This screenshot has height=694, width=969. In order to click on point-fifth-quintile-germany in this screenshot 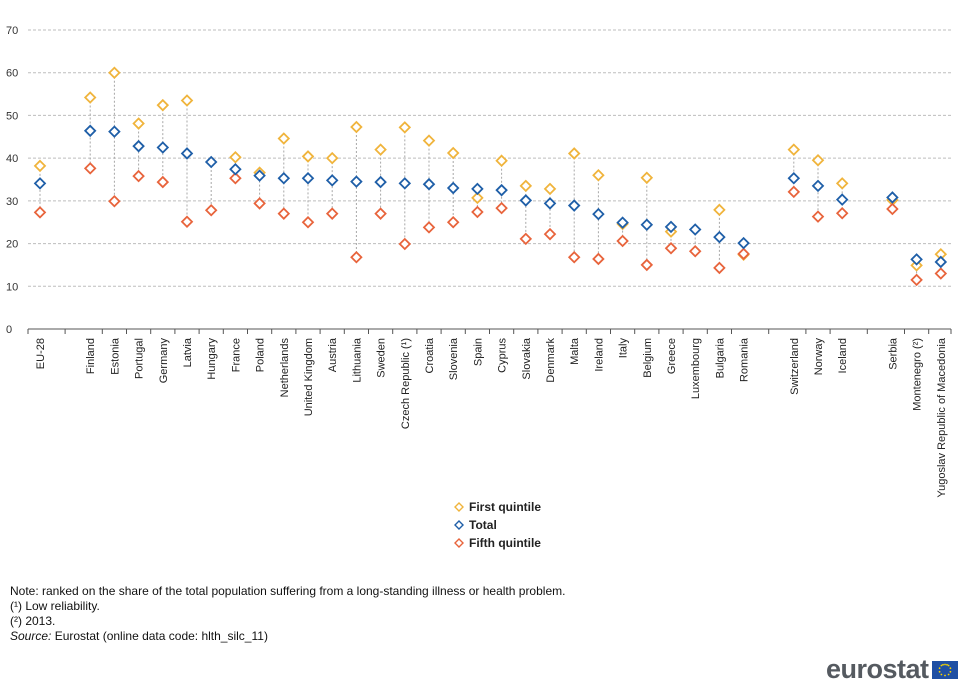, I will do `click(163, 182)`.